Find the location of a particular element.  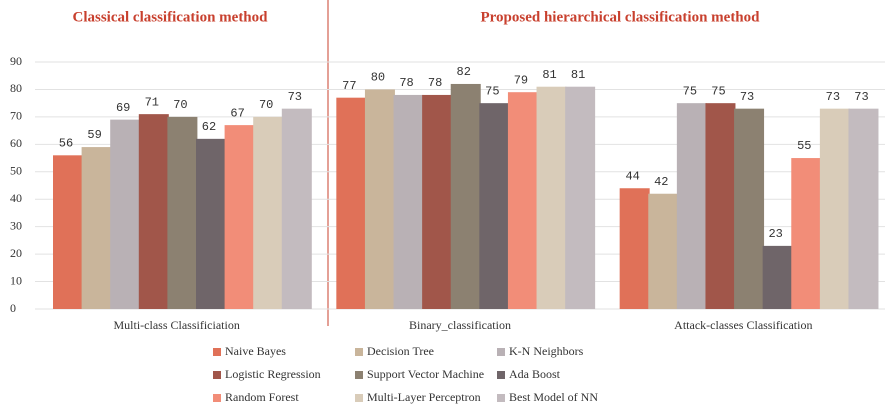

legend-label: Multi-Layer Perceptron is located at coordinates (424, 397).